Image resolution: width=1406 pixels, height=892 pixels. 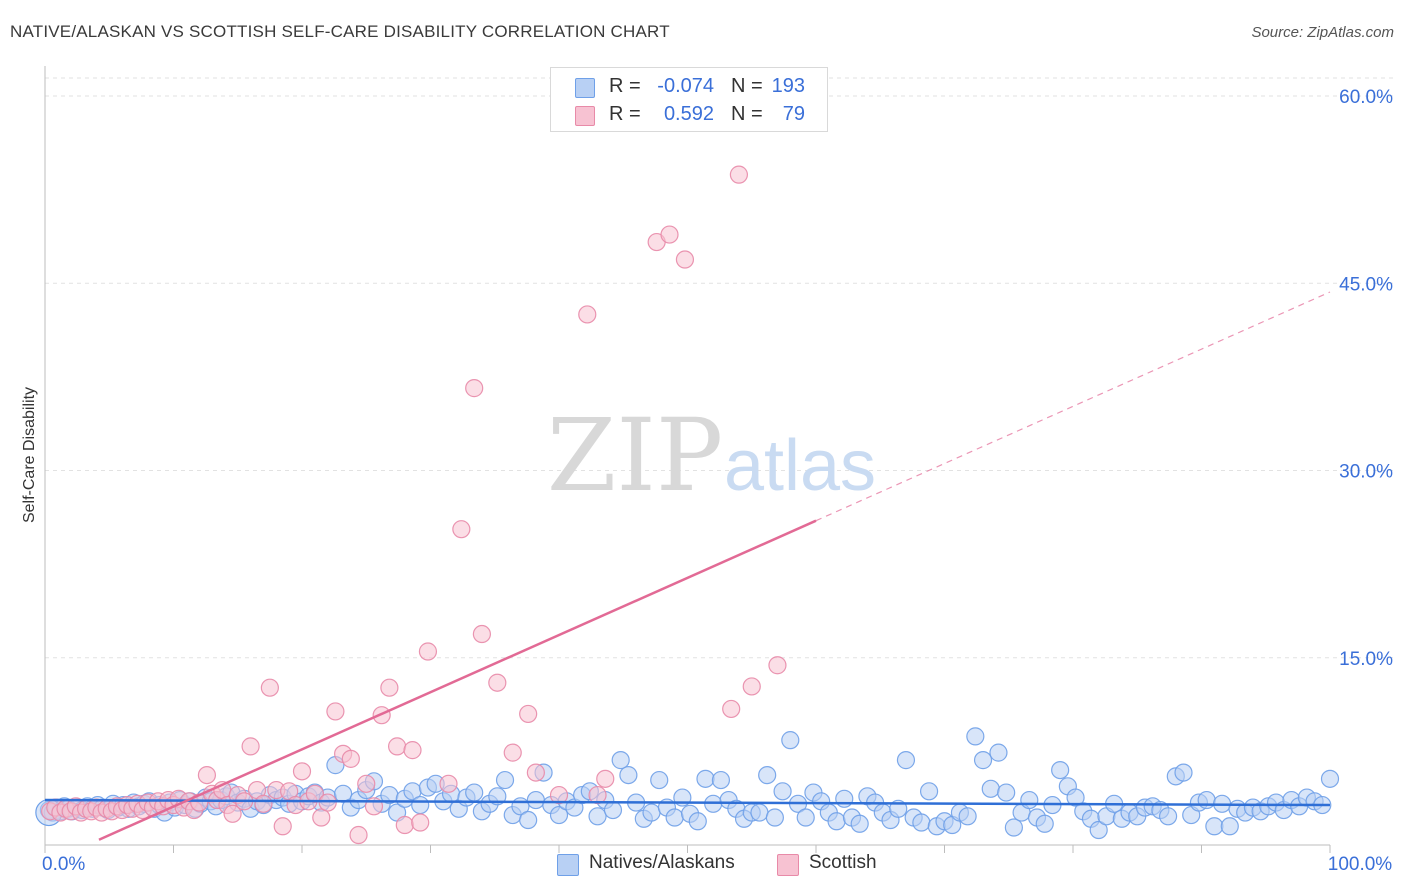 I want to click on legend-label-natives: Natives/Alaskans, so click(x=662, y=862).